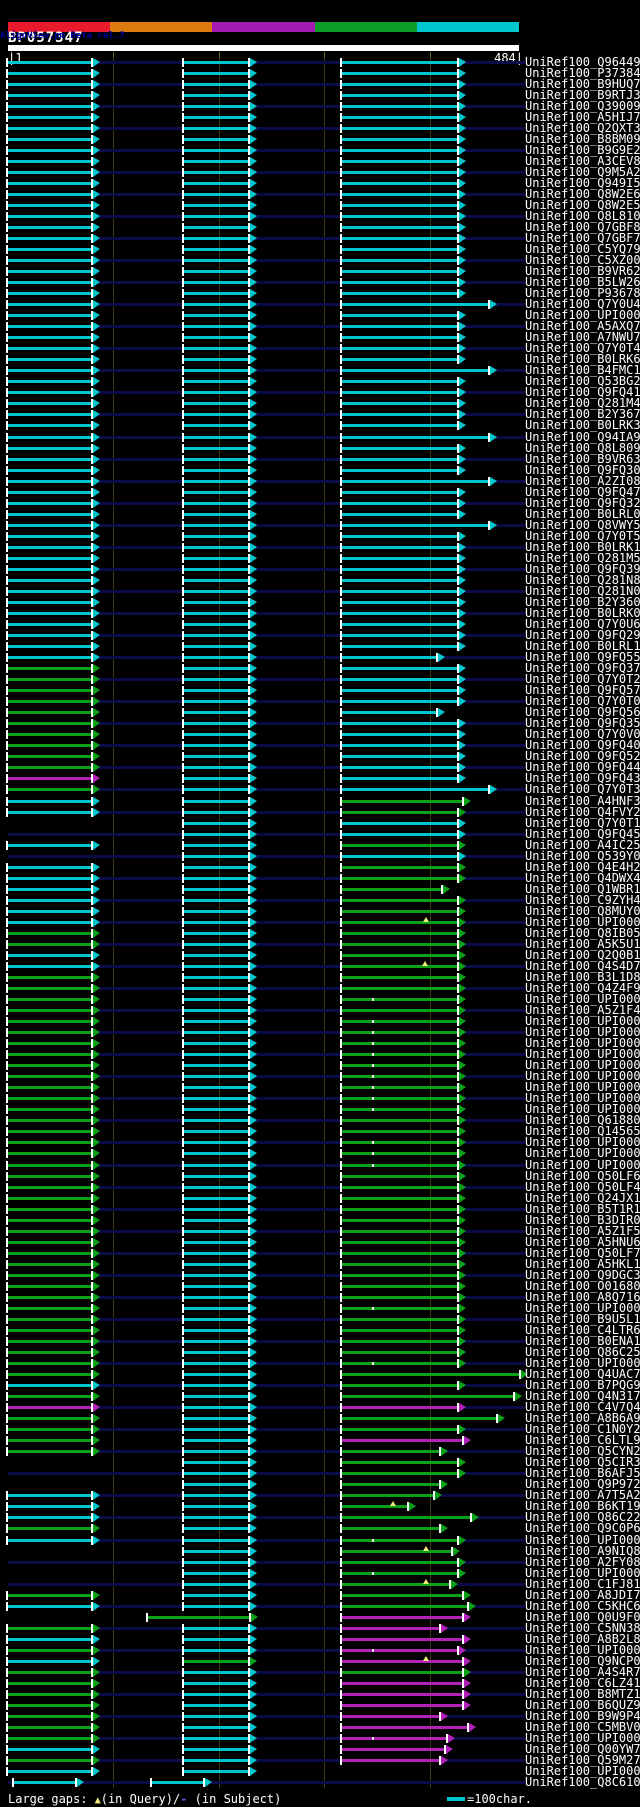  I want to click on hit-label: UniRef100_A2ZI08, so click(582, 480).